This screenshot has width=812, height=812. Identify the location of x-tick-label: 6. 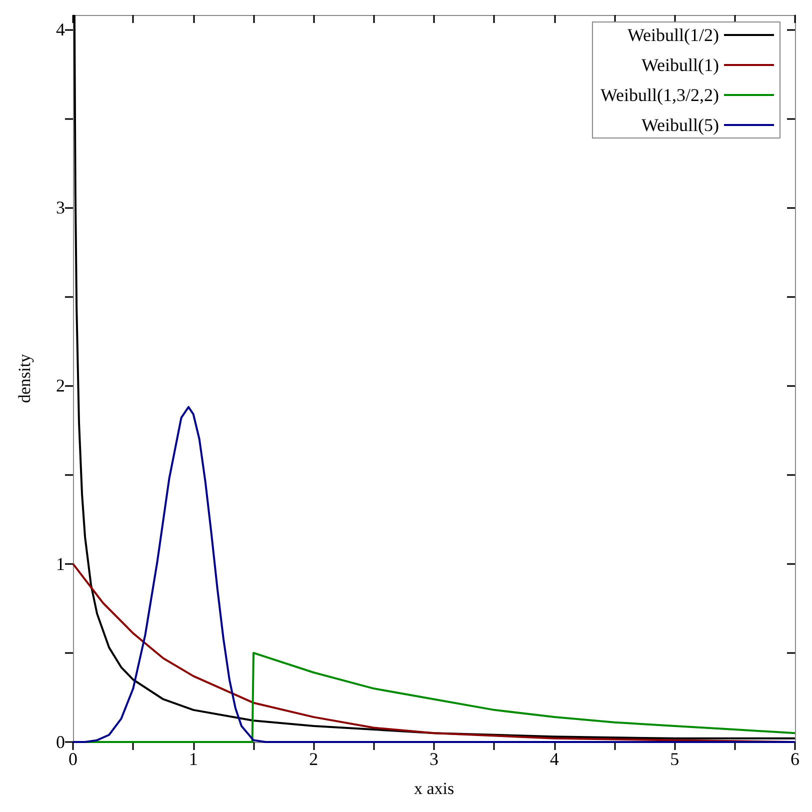
(795, 759).